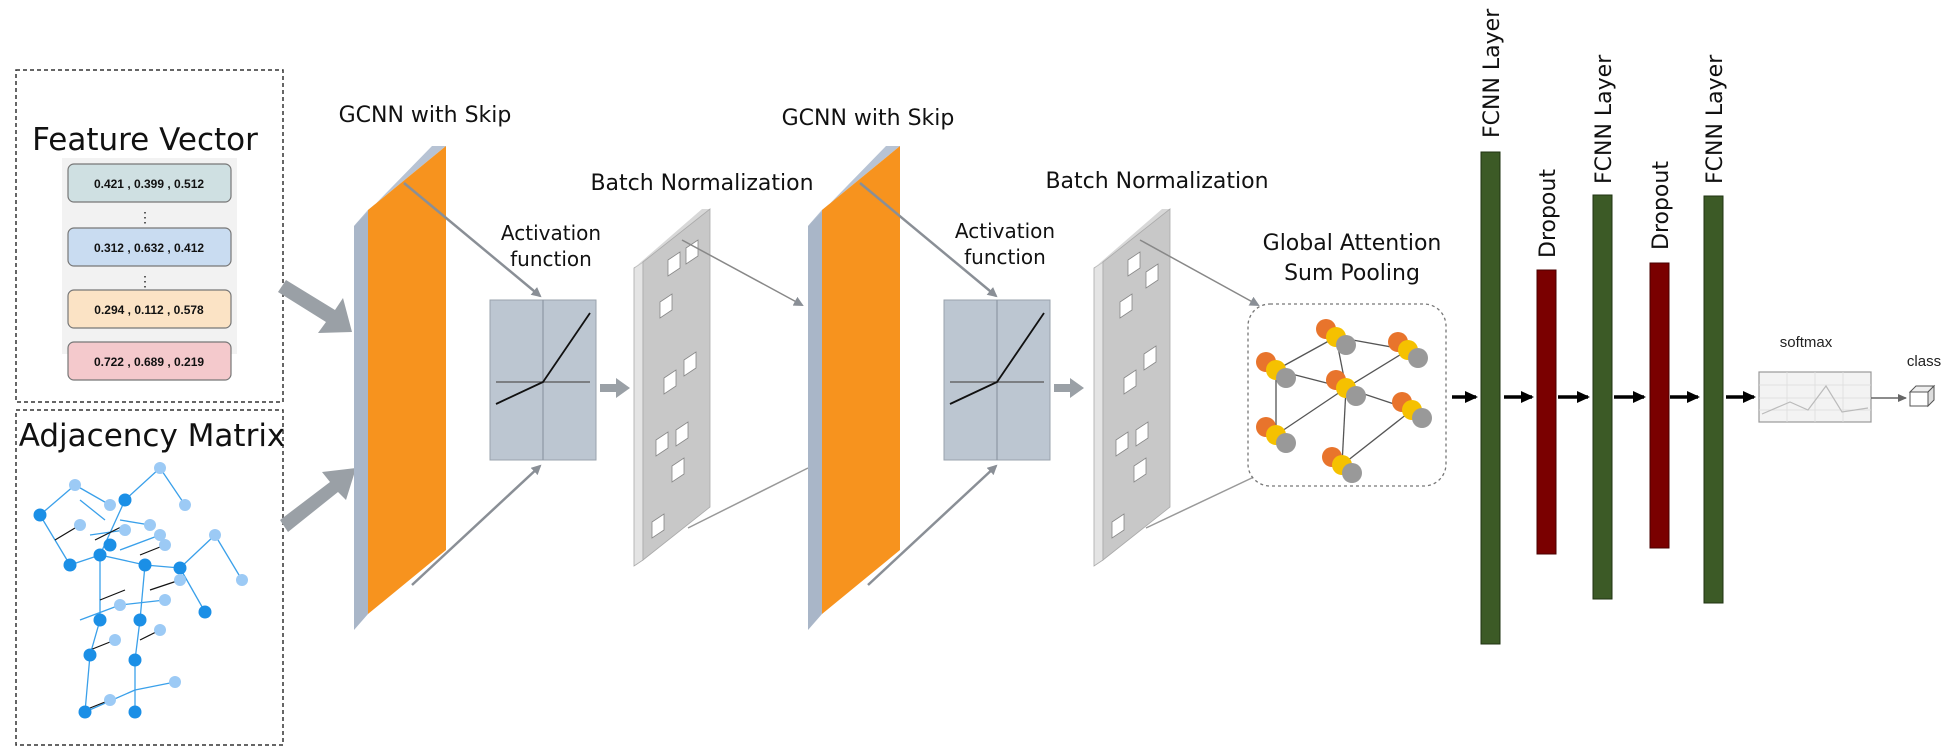 This screenshot has height=753, width=1953. I want to click on dropout-label-2: Dropout, so click(1661, 205).